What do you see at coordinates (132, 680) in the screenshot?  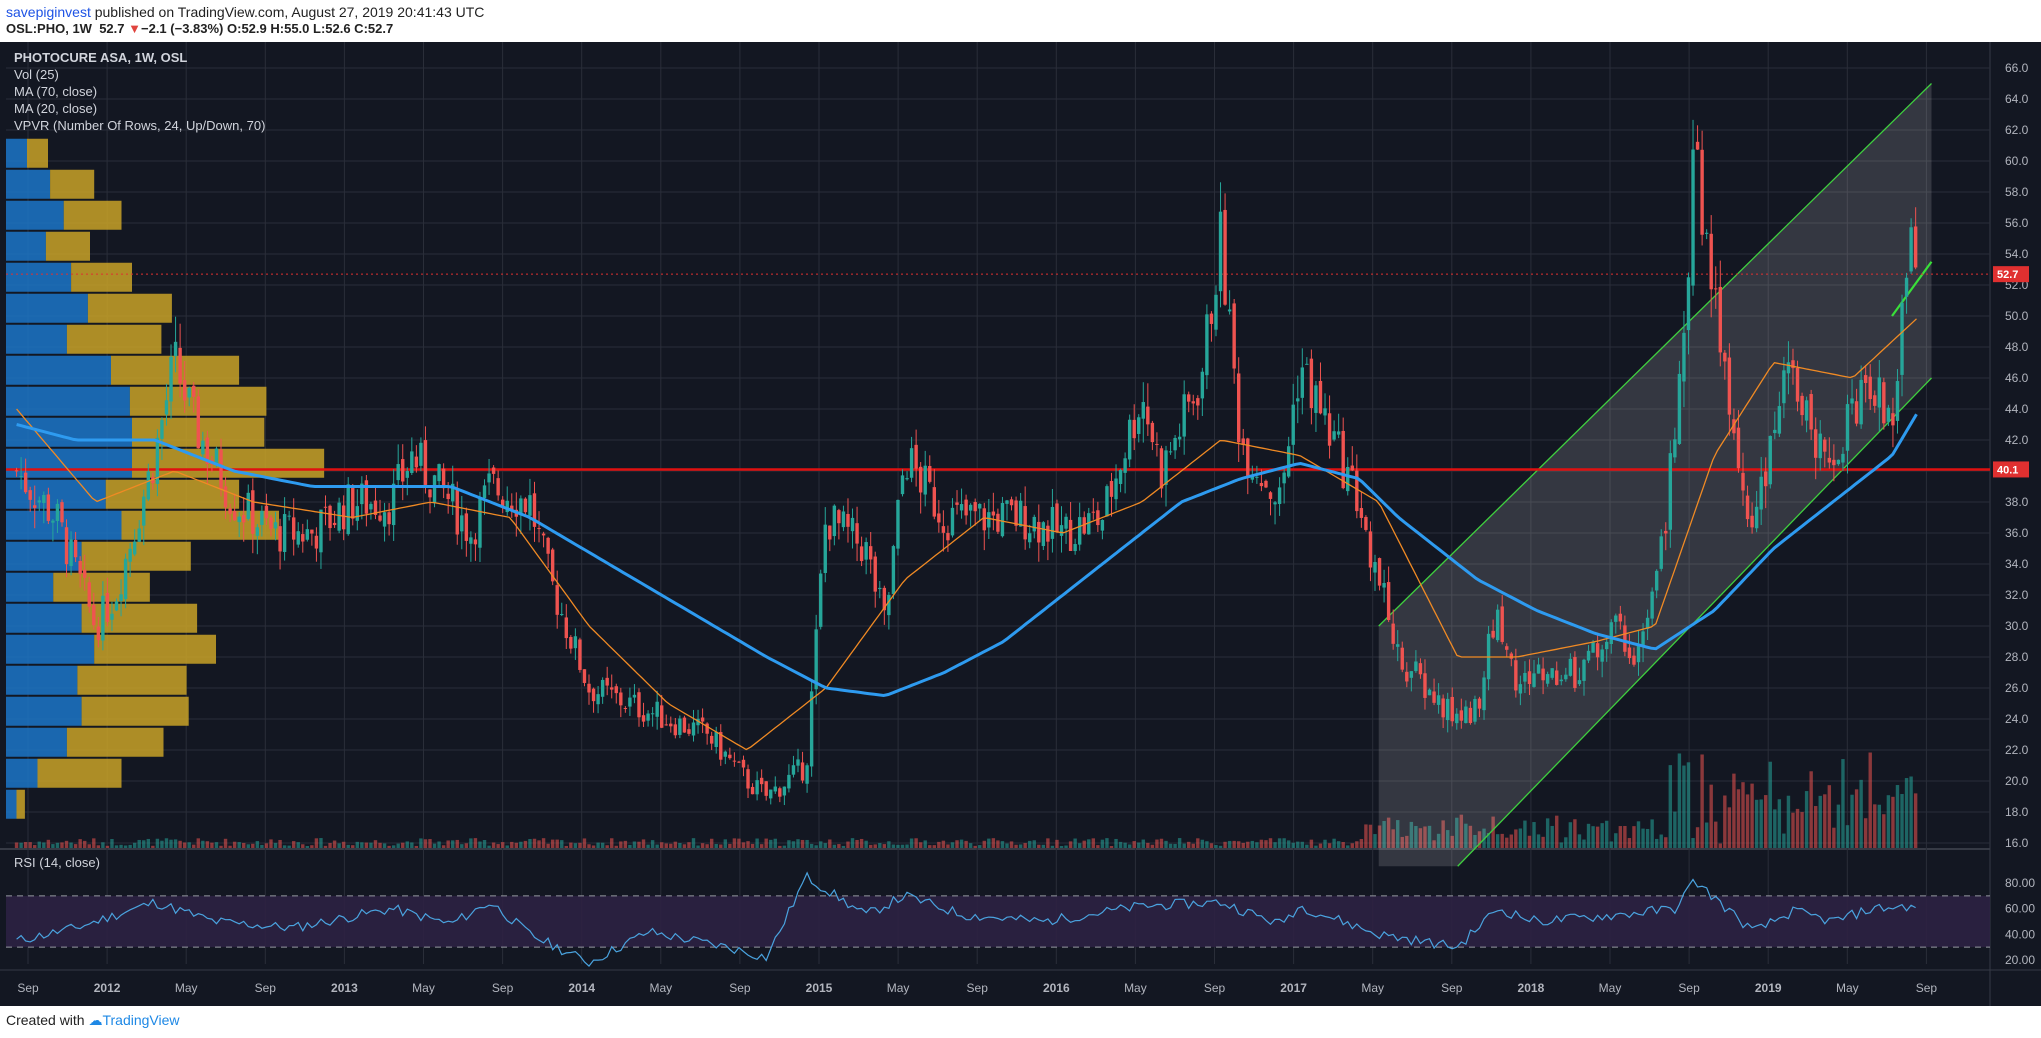 I see `vpvr-down-bar` at bounding box center [132, 680].